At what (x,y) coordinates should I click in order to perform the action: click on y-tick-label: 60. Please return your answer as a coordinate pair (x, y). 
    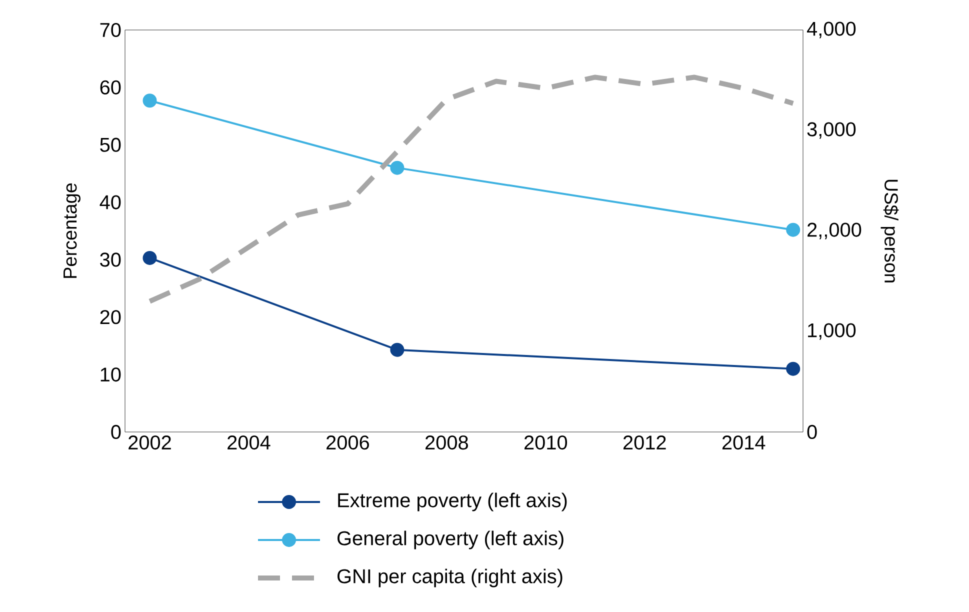
    Looking at the image, I should click on (110, 87).